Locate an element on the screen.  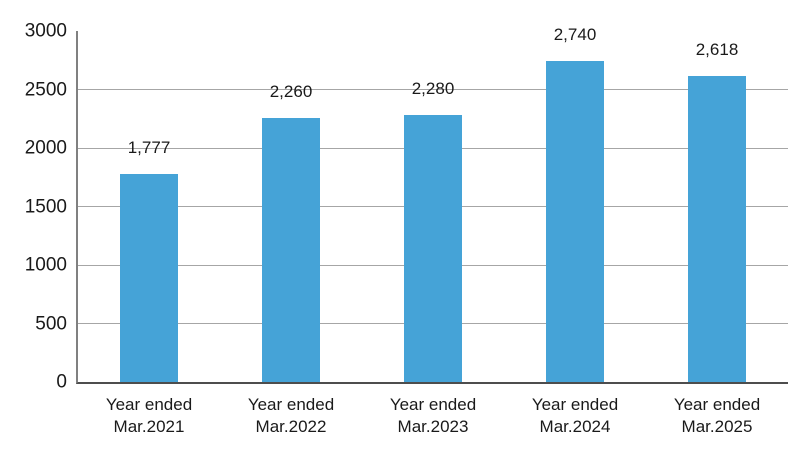
bar-value-label: 2,280 is located at coordinates (433, 89).